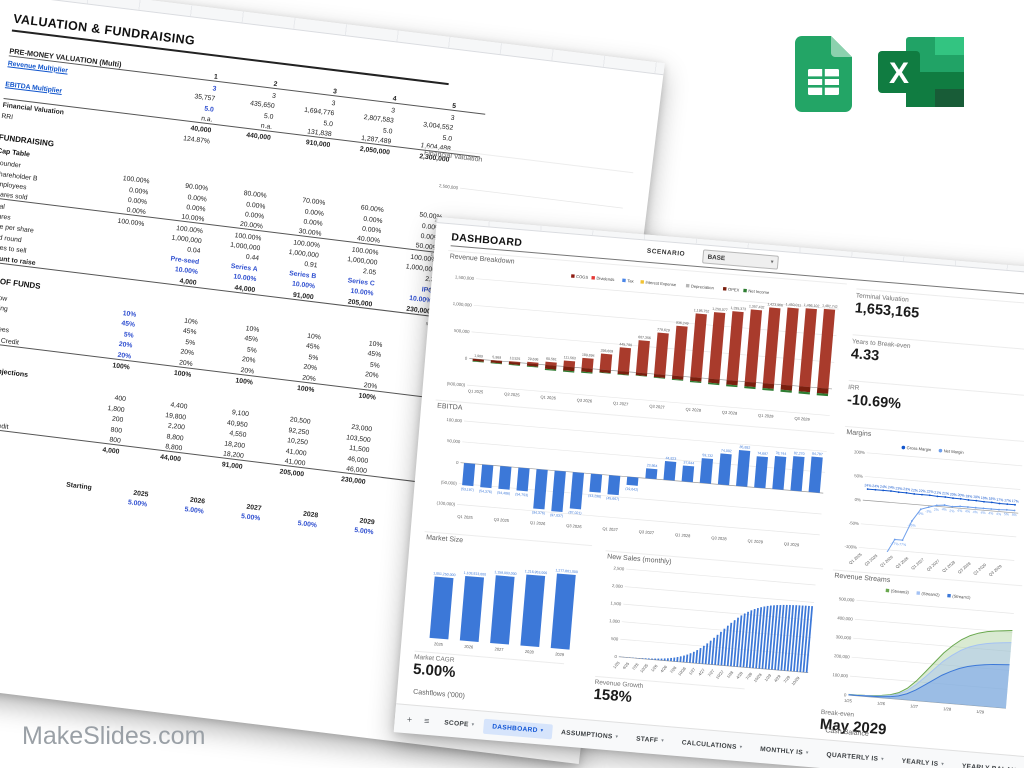 The height and width of the screenshot is (768, 1024). I want to click on svg-text: 500, so click(615, 639).